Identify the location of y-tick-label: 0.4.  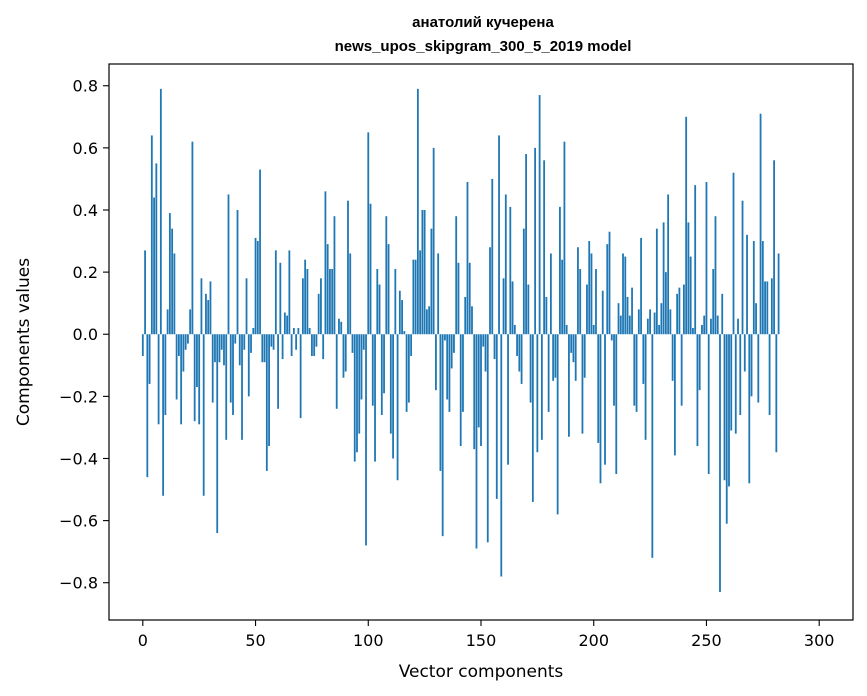
(85, 210).